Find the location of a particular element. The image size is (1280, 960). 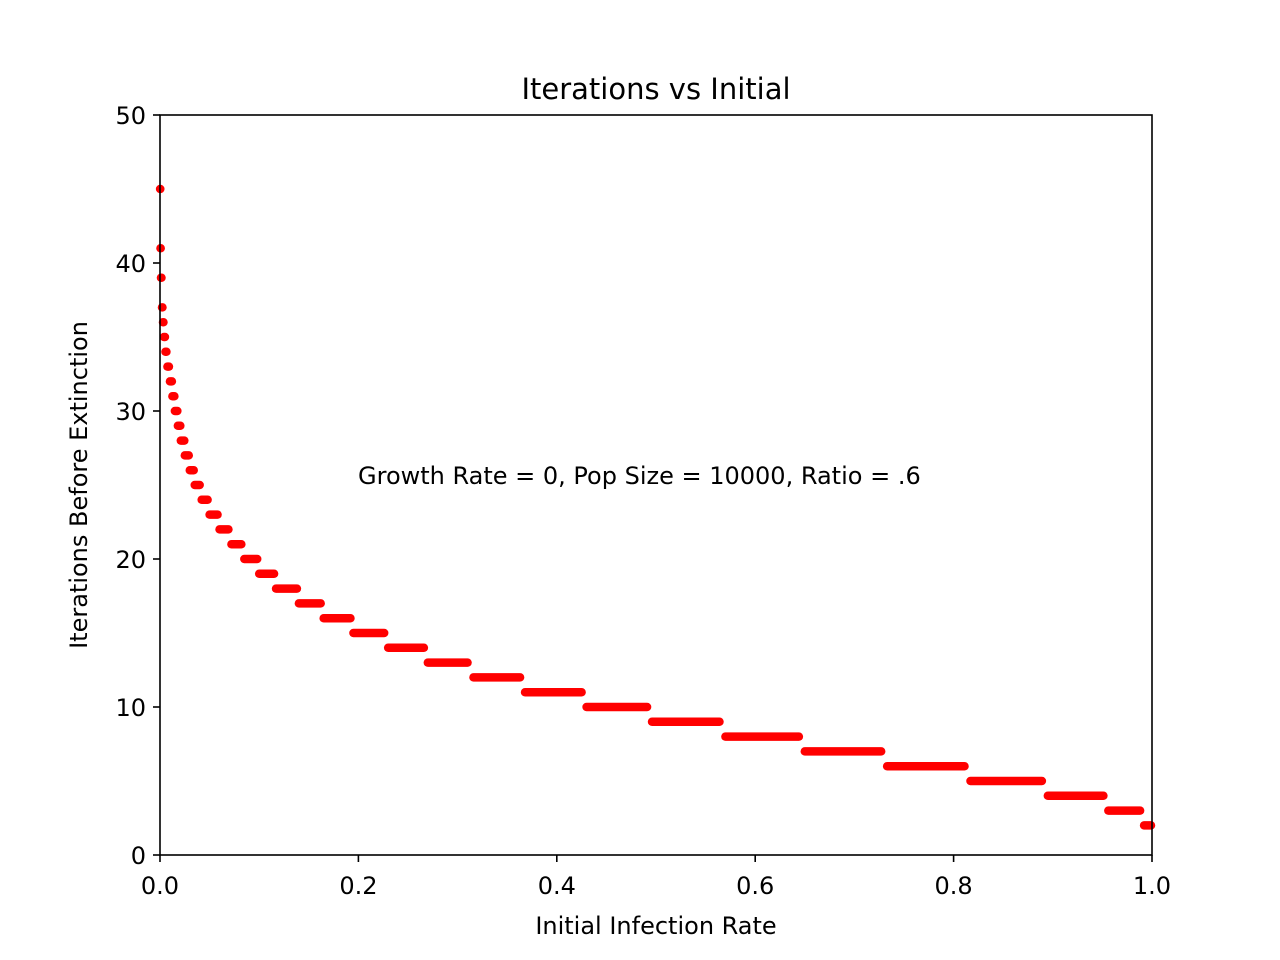

x-axis: 0.0 0.2 0.4 0.6 0.8 1.0 is located at coordinates (656, 877).